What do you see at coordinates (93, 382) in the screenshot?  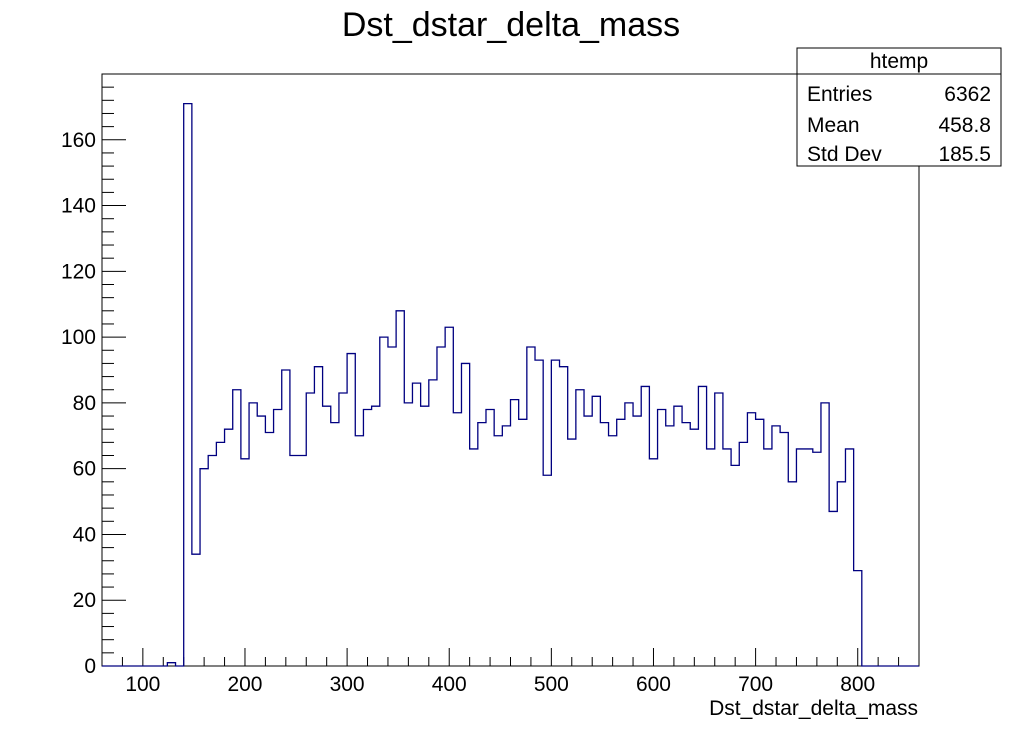 I see `y-axis: 0 20 40 60 80 100 120 140 160` at bounding box center [93, 382].